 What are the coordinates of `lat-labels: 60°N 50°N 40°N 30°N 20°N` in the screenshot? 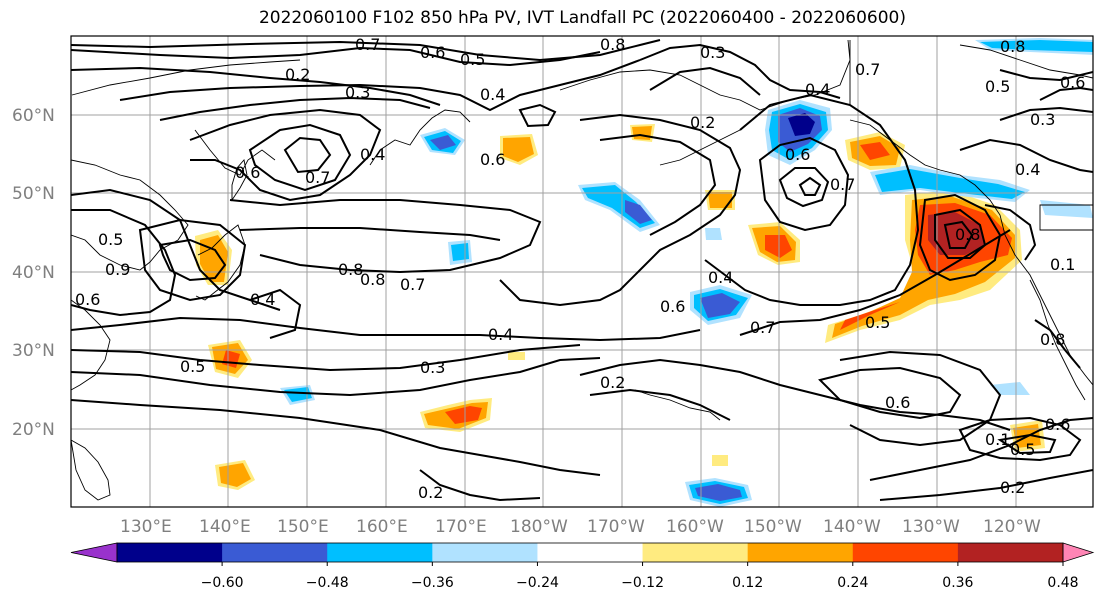 It's located at (33, 273).